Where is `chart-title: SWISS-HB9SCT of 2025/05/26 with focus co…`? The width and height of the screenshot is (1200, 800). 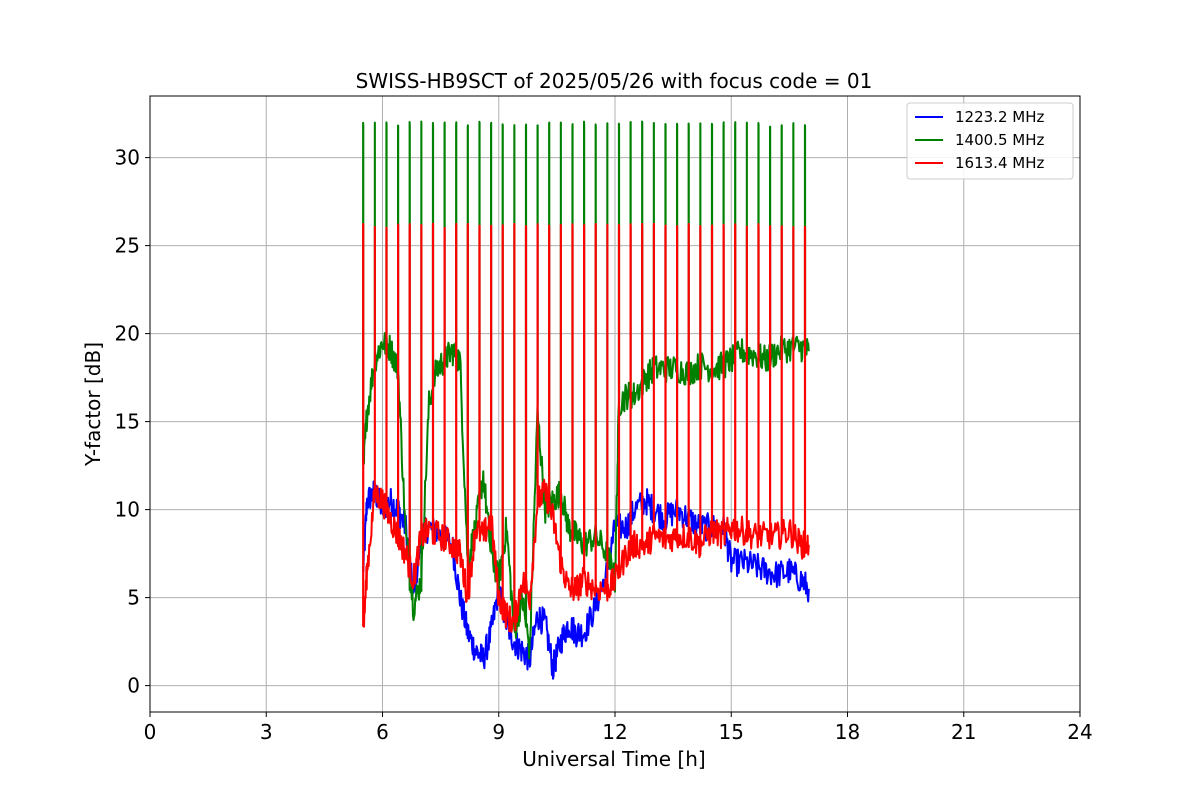
chart-title: SWISS-HB9SCT of 2025/05/26 with focus co… is located at coordinates (614, 81).